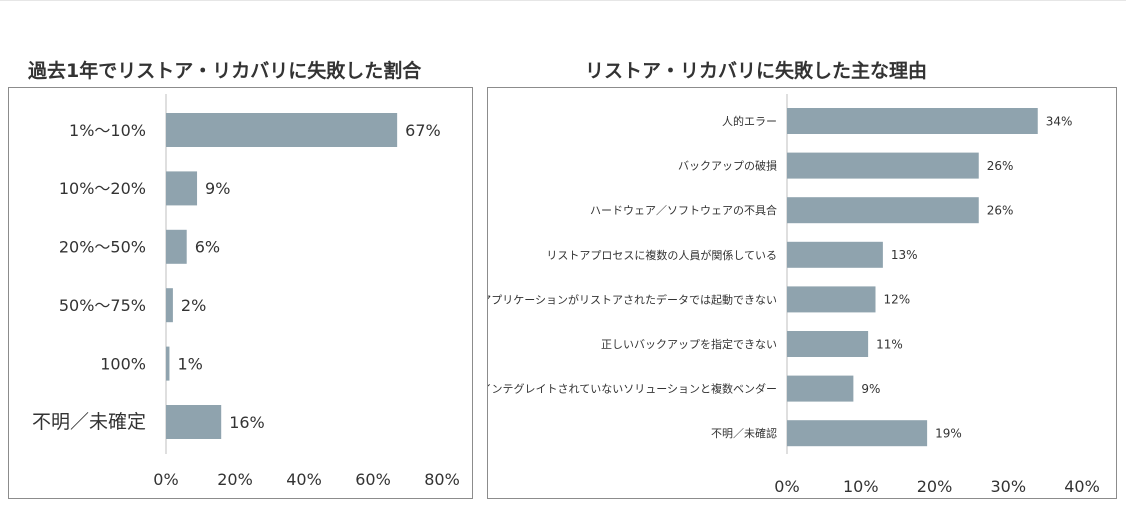 This screenshot has height=505, width=1126. Describe the element at coordinates (661, 255) in the screenshot. I see `category-label: リストアプロセスに複数の人員が関係している` at that location.